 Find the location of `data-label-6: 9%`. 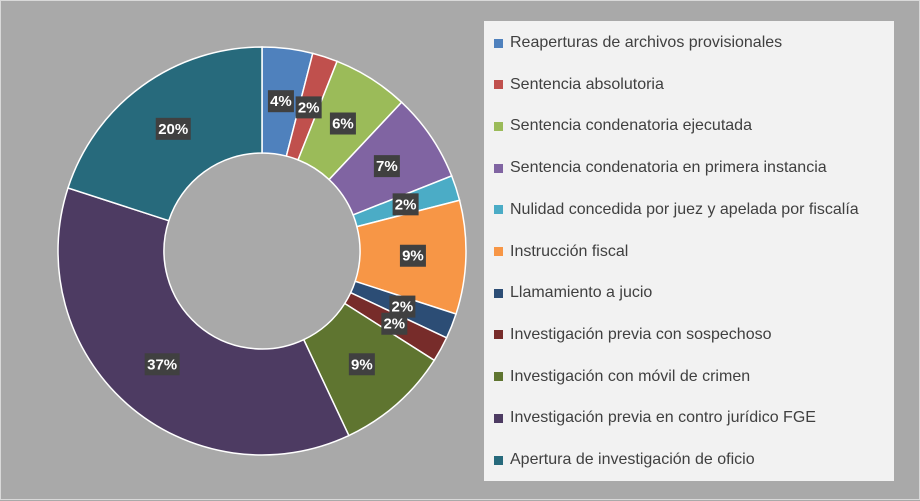

data-label-6: 9% is located at coordinates (412, 255).